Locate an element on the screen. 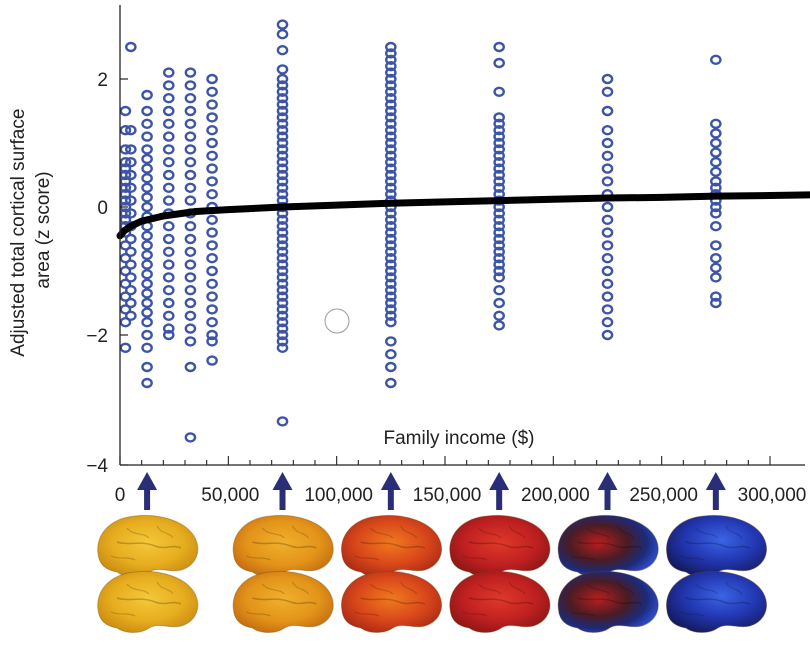 This screenshot has height=649, width=810. x-tick-label: 100,000 is located at coordinates (338, 495).